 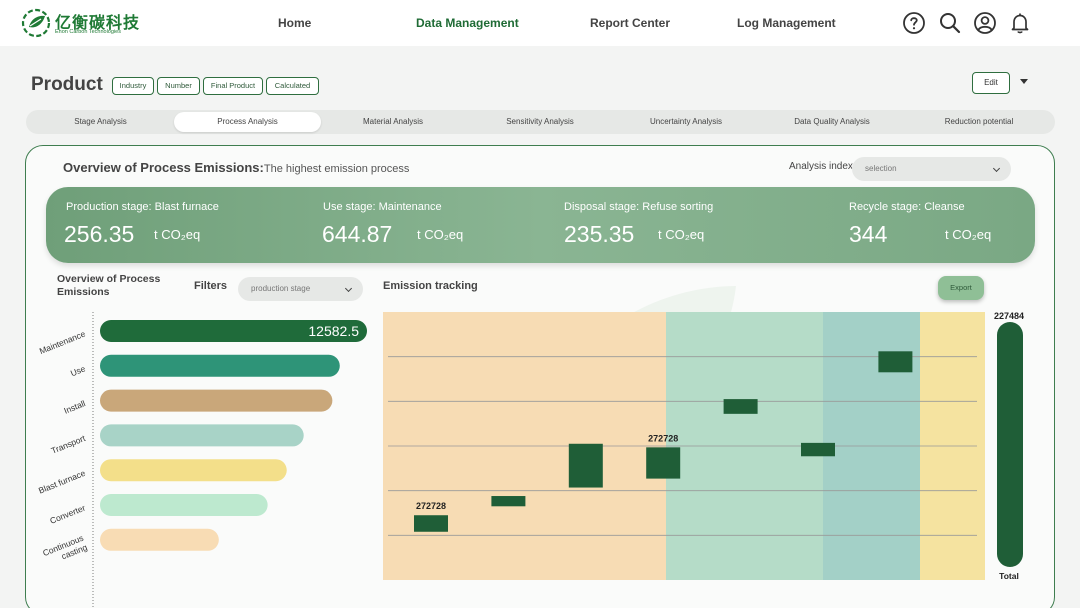 I want to click on bar-value-label: 12582.5, so click(x=333, y=331).